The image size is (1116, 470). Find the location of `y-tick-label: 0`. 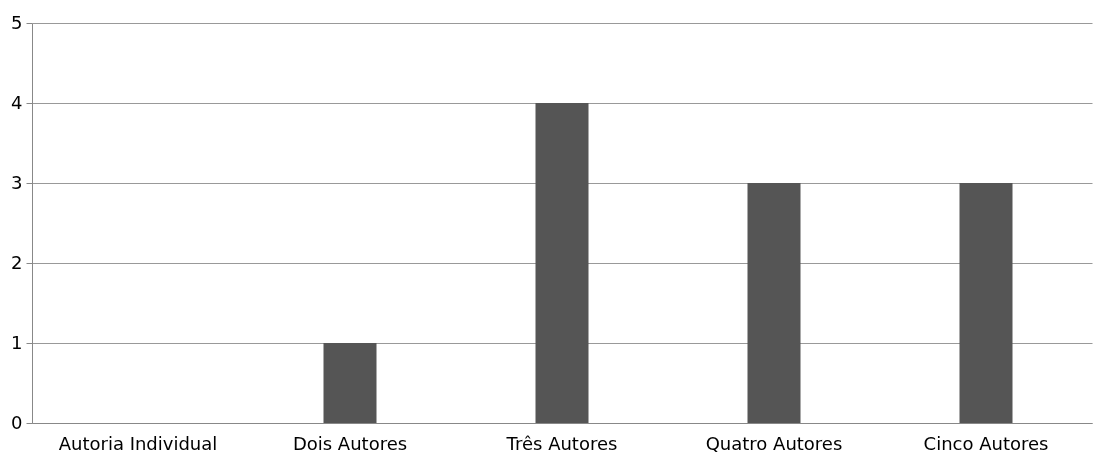

y-tick-label: 0 is located at coordinates (17, 422).